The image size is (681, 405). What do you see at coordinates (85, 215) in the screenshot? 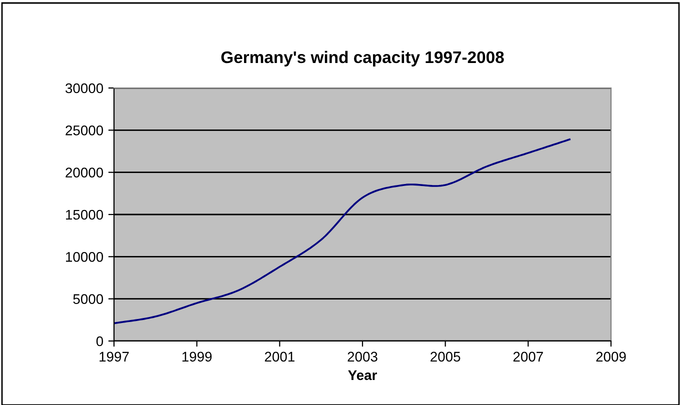
I see `y-tick-label: 15000` at bounding box center [85, 215].